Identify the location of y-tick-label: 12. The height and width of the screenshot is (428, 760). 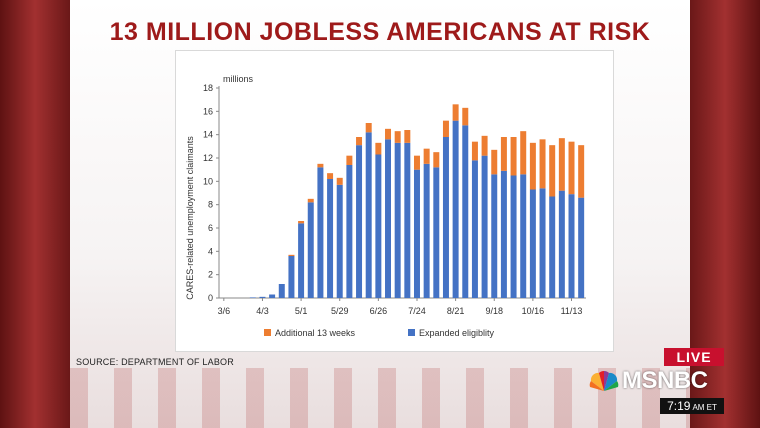
(208, 158).